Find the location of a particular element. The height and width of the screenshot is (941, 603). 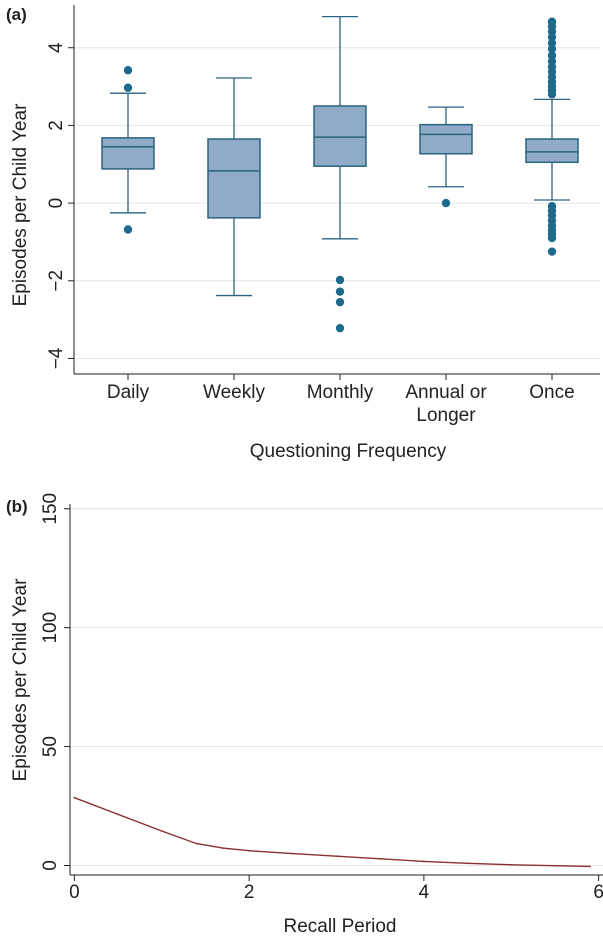

panel-b-x-tick-label: 4 is located at coordinates (424, 892).